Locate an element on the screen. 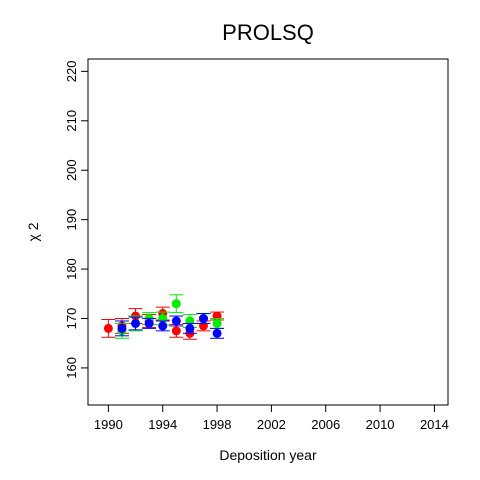  y-axis-label: χ 2 is located at coordinates (33, 231).